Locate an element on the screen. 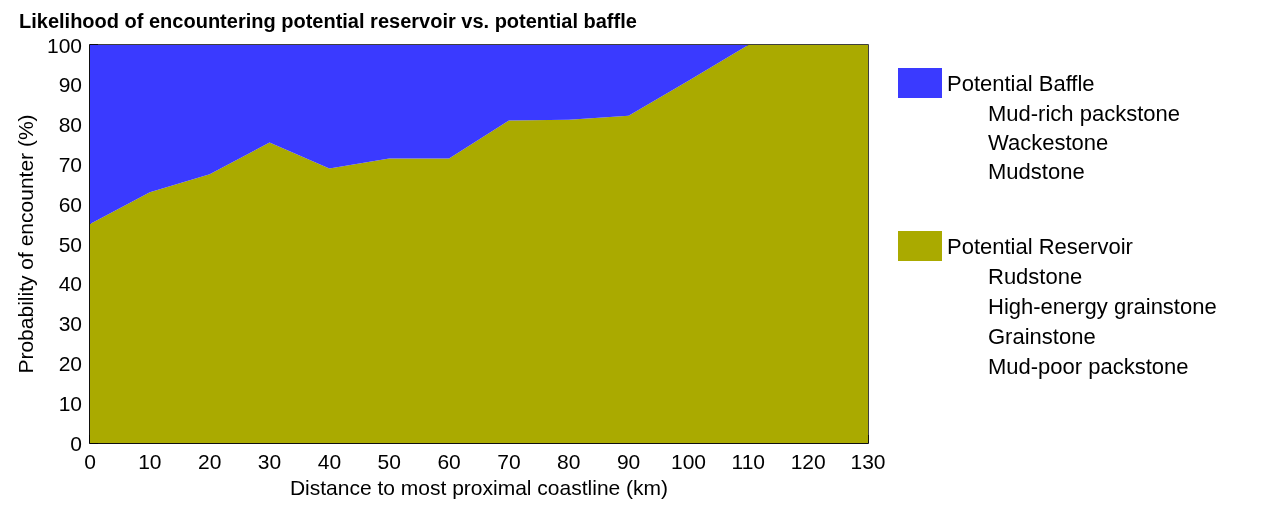 This screenshot has height=521, width=1278. x-tick-label: 120 is located at coordinates (808, 461).